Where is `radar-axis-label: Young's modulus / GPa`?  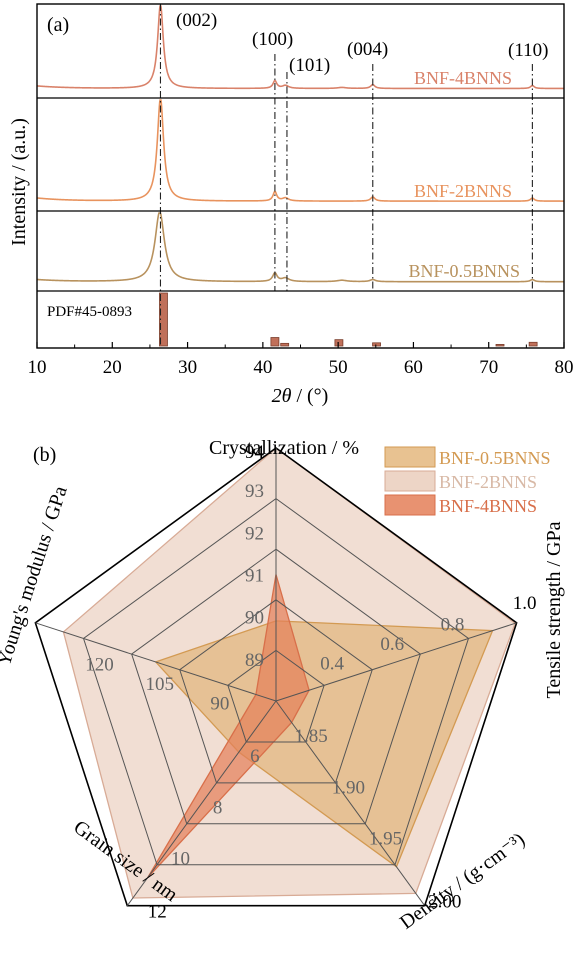 radar-axis-label: Young's modulus / GPa is located at coordinates (36, 575).